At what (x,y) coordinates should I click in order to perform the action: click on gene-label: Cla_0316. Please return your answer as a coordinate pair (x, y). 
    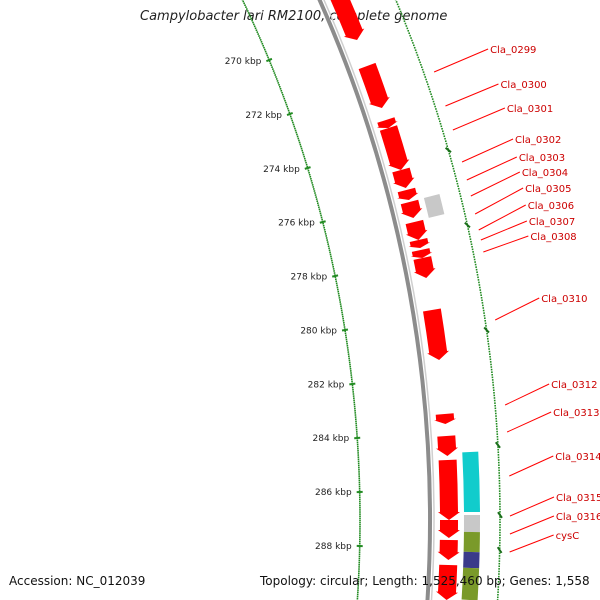
    Looking at the image, I should click on (554, 523).